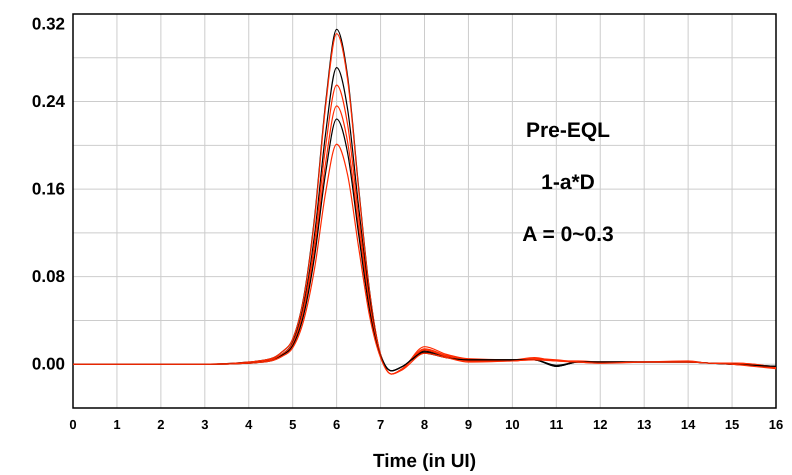 This screenshot has height=475, width=792. I want to click on x-tick-label: 9, so click(468, 424).